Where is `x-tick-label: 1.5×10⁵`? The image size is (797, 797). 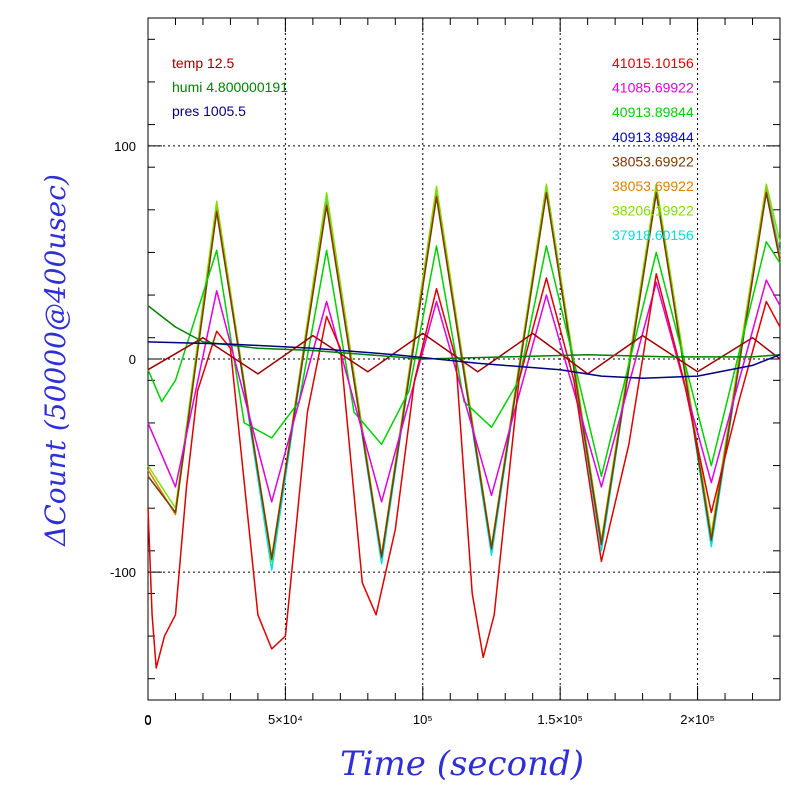 x-tick-label: 1.5×10⁵ is located at coordinates (560, 719).